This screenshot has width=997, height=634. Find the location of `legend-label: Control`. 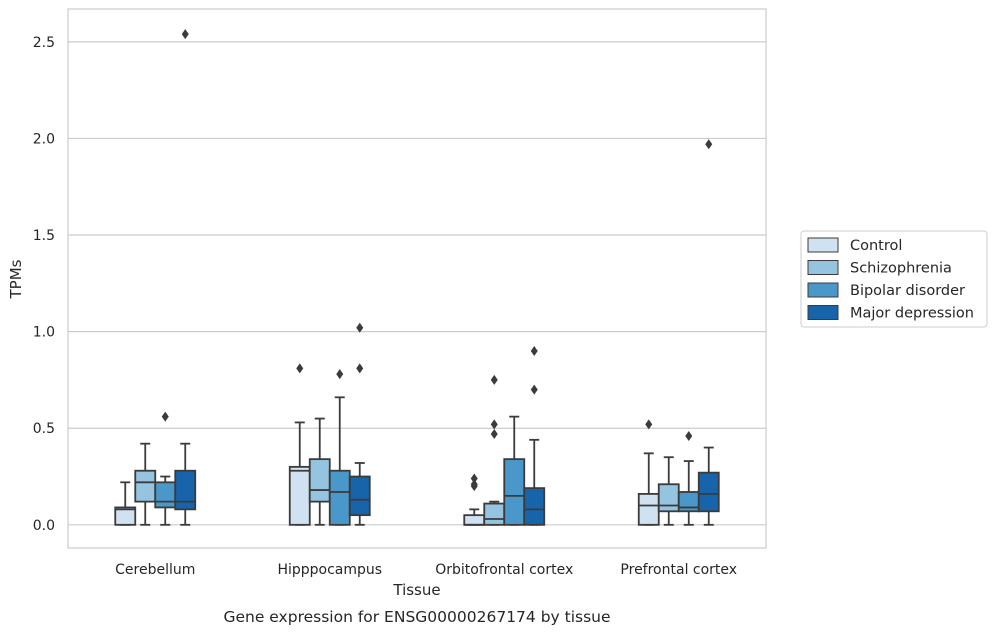

legend-label: Control is located at coordinates (876, 246).